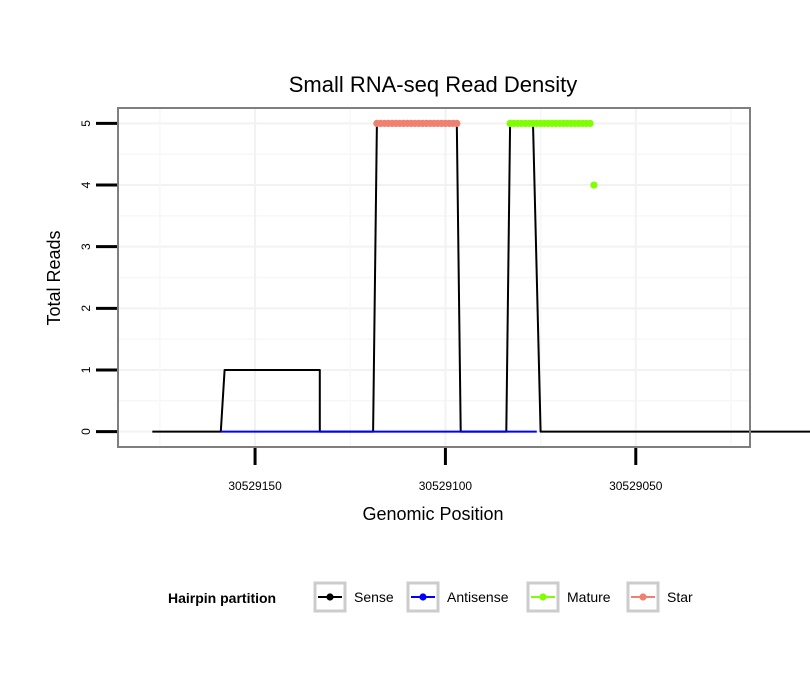 Image resolution: width=810 pixels, height=690 pixels. Describe the element at coordinates (222, 598) in the screenshot. I see `legend-title: Hairpin partition` at that location.